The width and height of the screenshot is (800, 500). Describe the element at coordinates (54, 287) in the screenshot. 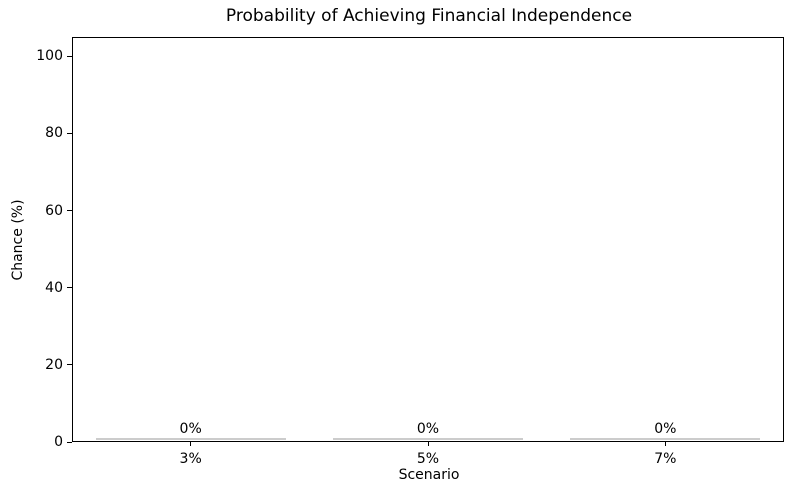

I see `y-tick-label: 40` at that location.